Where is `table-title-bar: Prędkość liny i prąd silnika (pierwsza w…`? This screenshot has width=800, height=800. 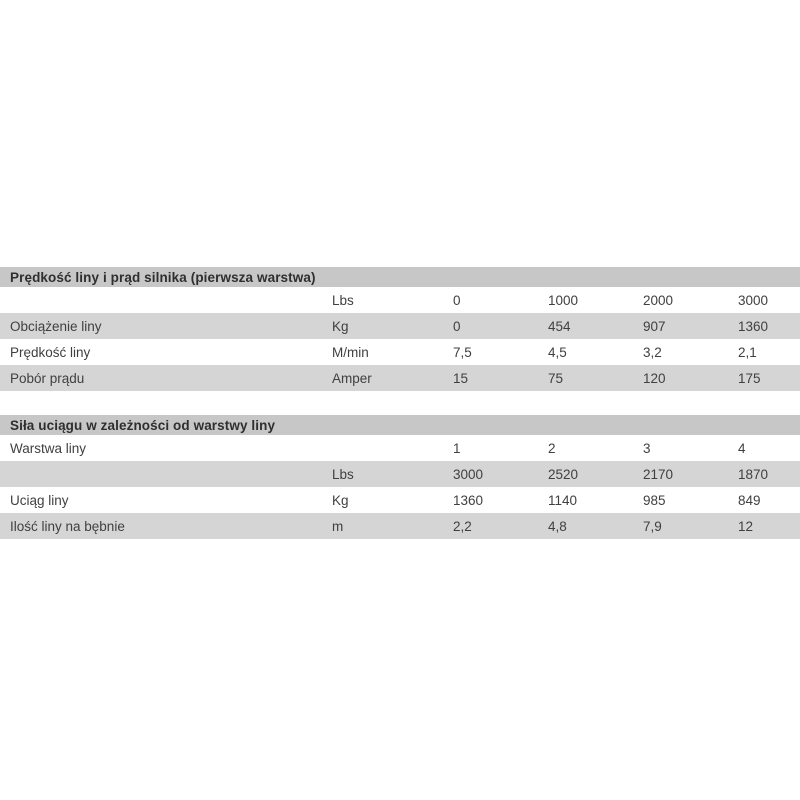
table-title-bar: Prędkość liny i prąd silnika (pierwsza w… is located at coordinates (400, 277).